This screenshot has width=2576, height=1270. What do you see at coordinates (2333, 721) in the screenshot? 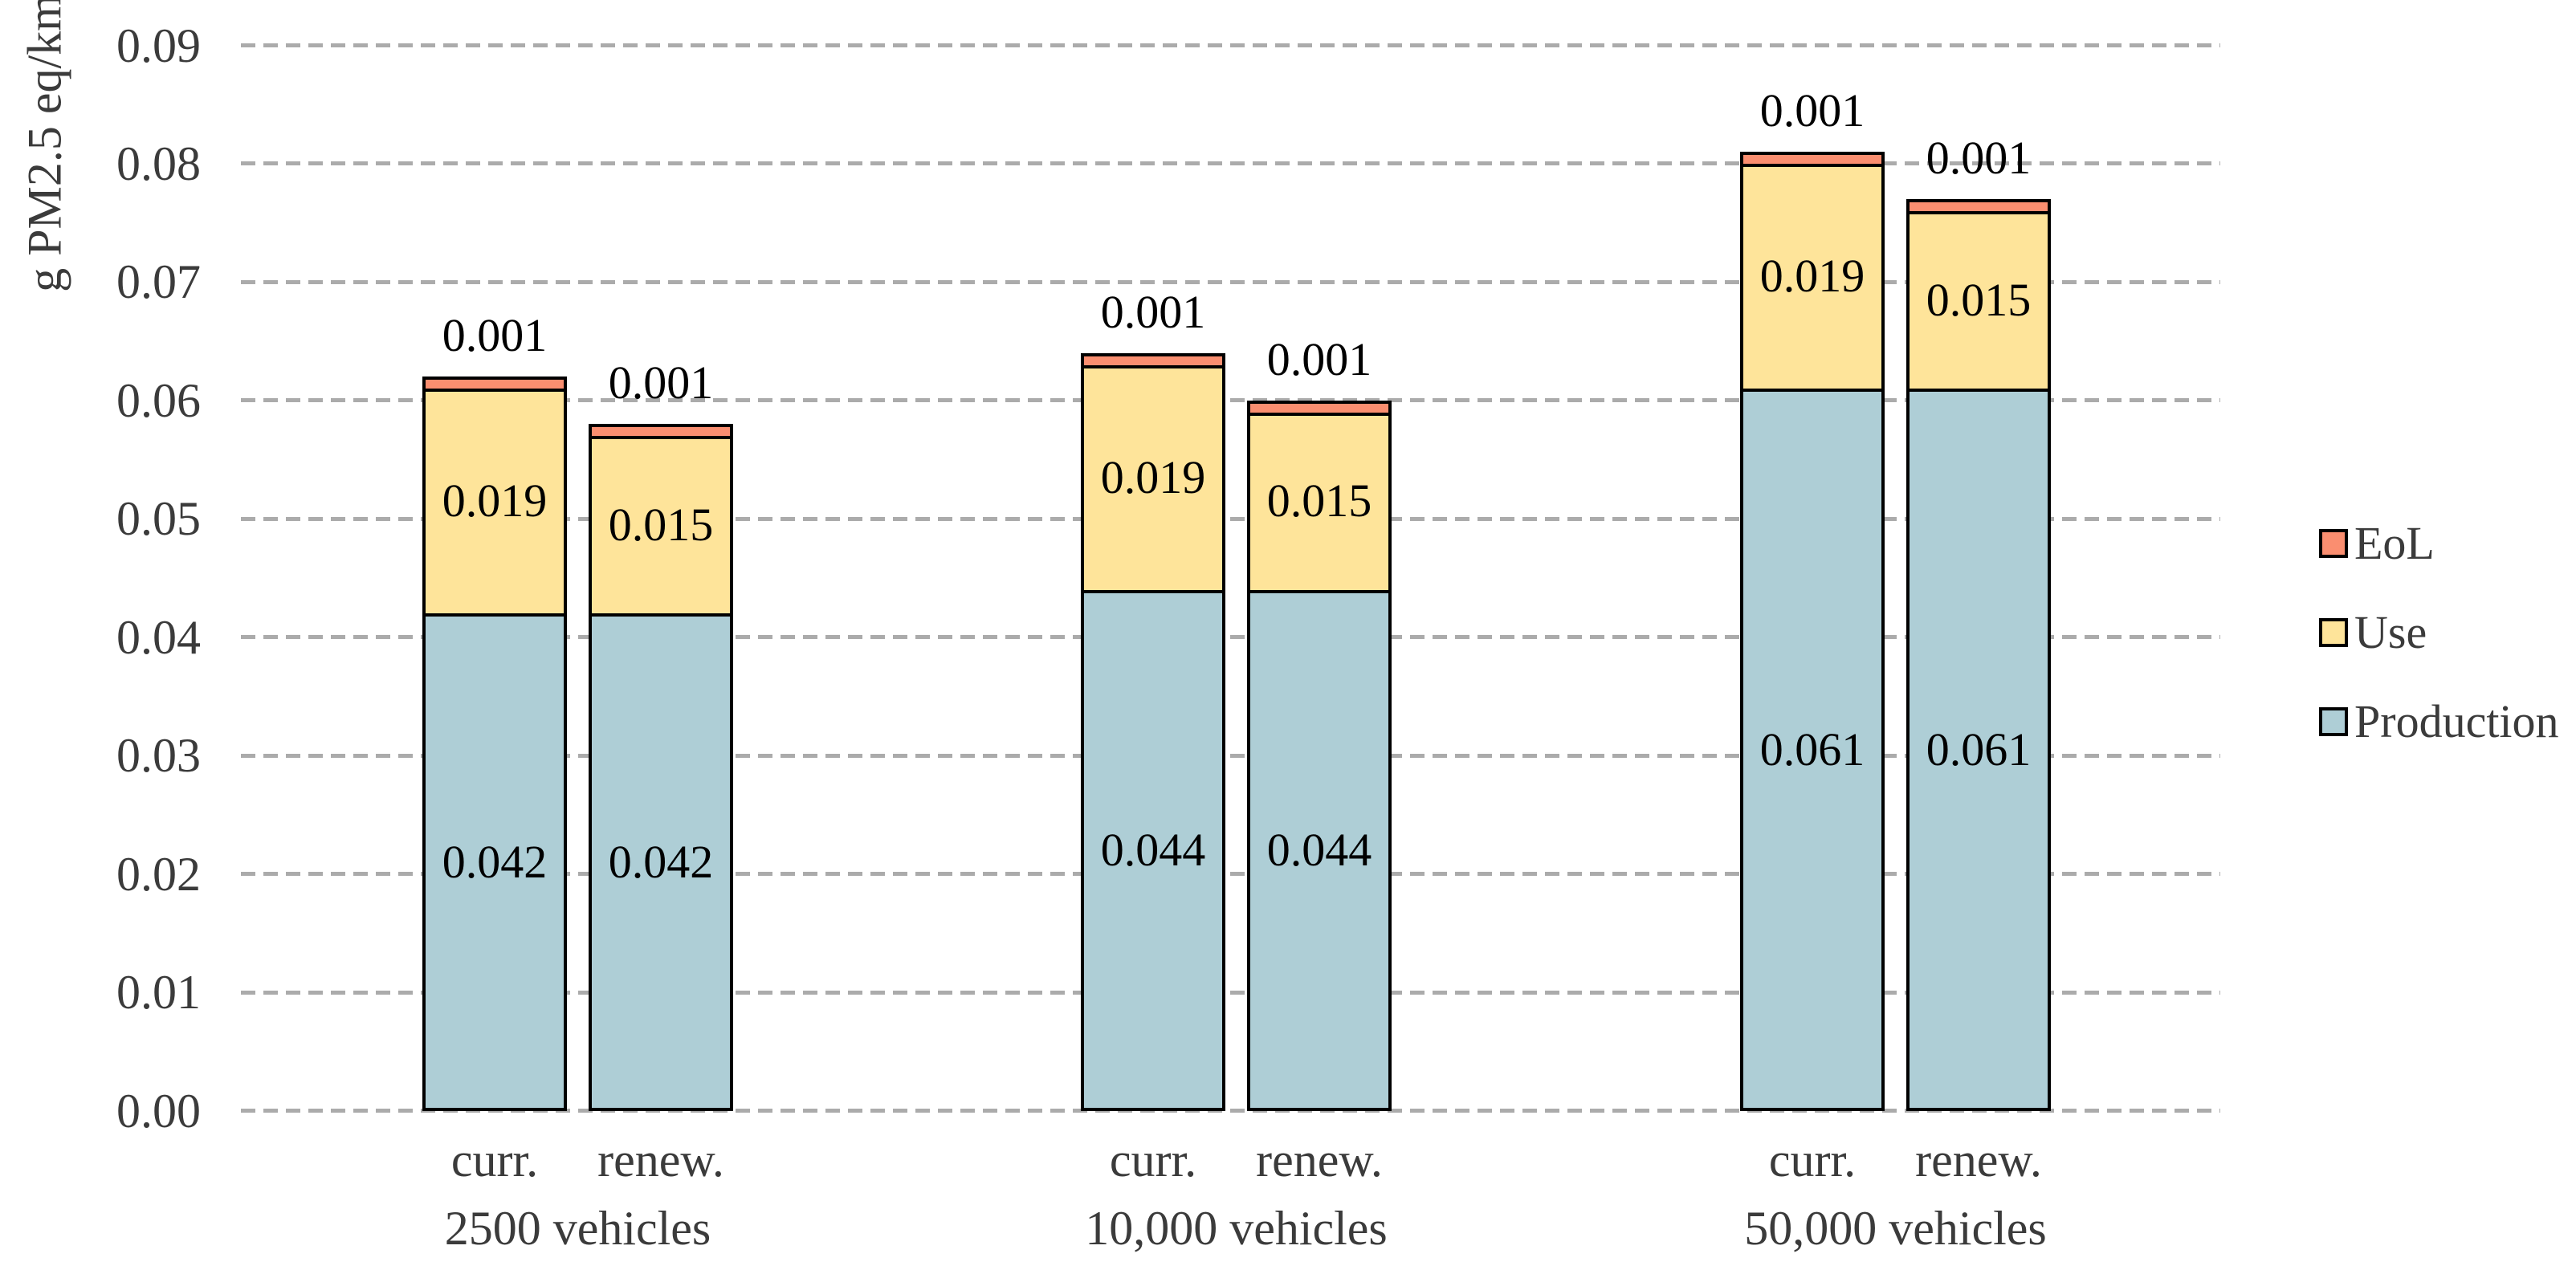
I see `legend-swatch-production` at bounding box center [2333, 721].